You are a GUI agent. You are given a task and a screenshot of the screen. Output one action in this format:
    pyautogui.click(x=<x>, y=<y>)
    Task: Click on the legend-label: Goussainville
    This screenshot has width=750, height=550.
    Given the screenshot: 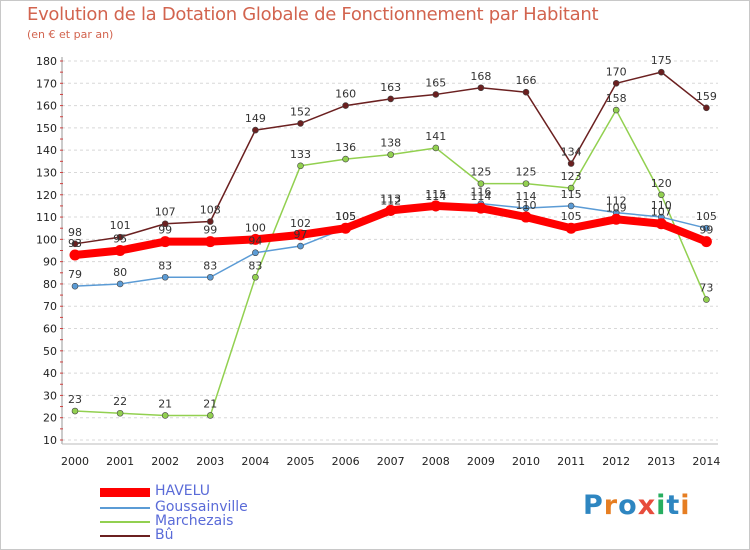 What is the action you would take?
    pyautogui.click(x=201, y=507)
    